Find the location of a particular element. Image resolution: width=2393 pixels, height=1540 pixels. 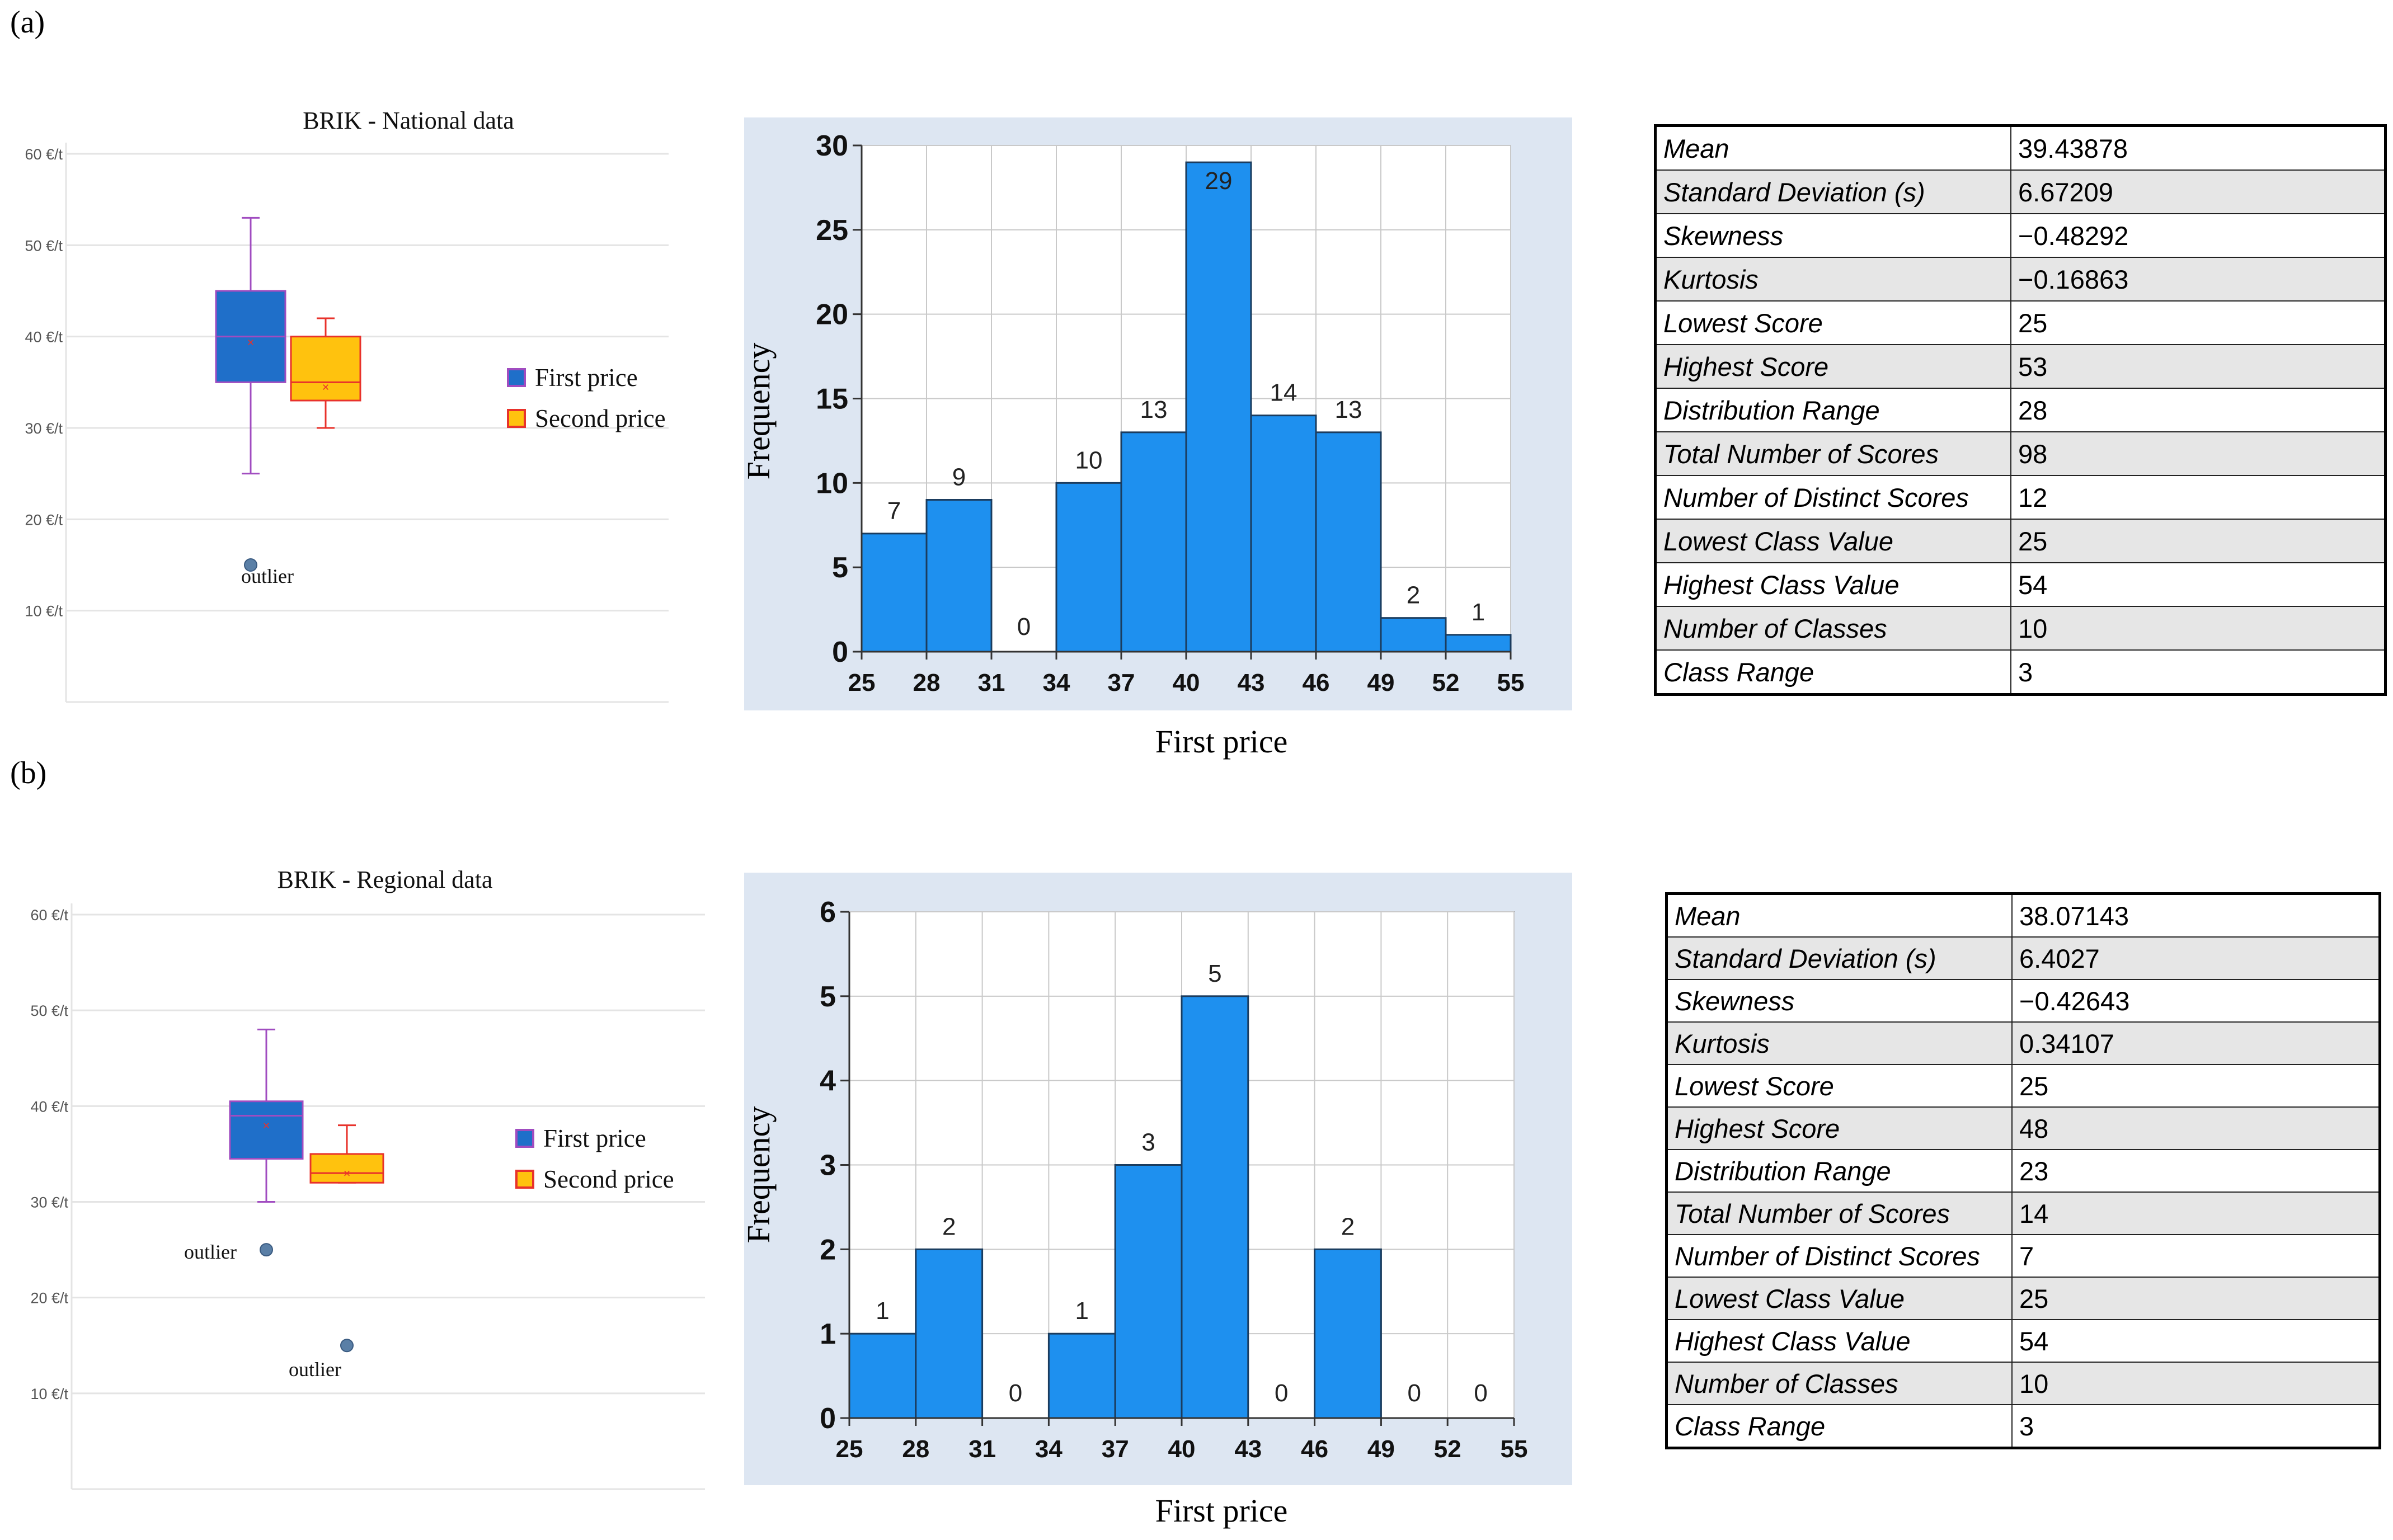

bar-value-label: 14 is located at coordinates (1283, 393).